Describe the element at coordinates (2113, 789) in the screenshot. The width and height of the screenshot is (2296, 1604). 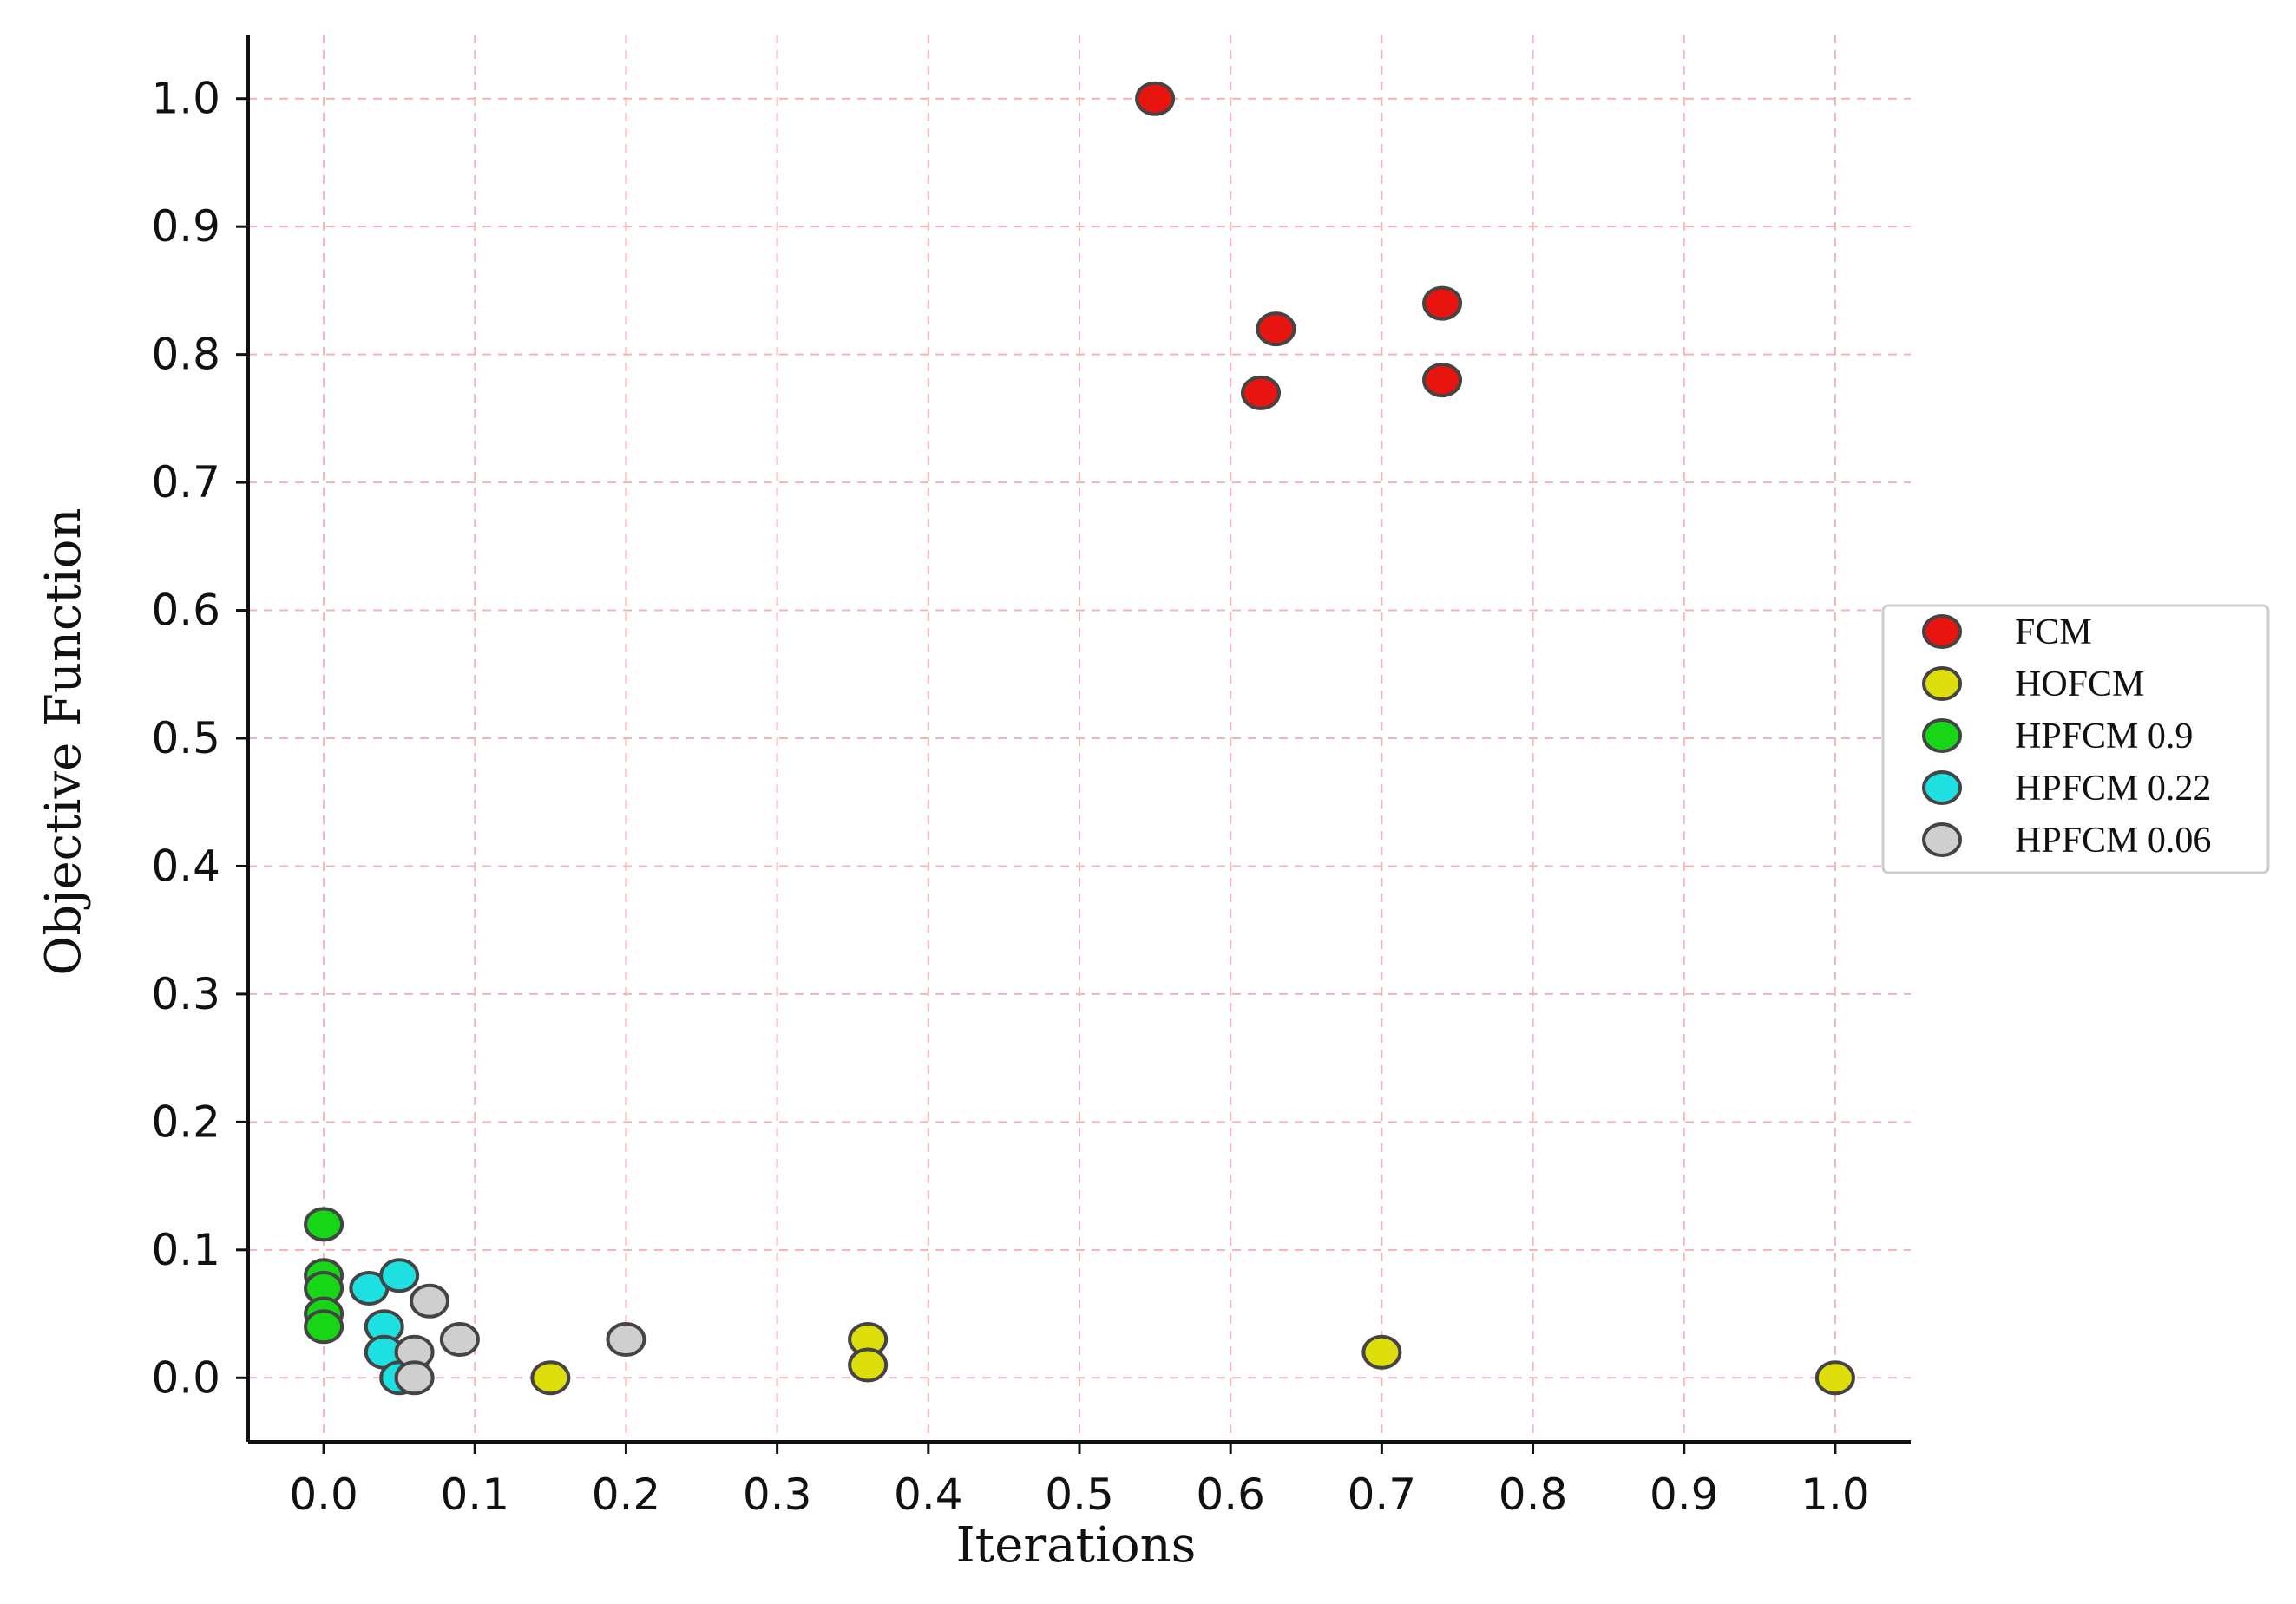
I see `legend-label: HPFCM 0.22` at that location.